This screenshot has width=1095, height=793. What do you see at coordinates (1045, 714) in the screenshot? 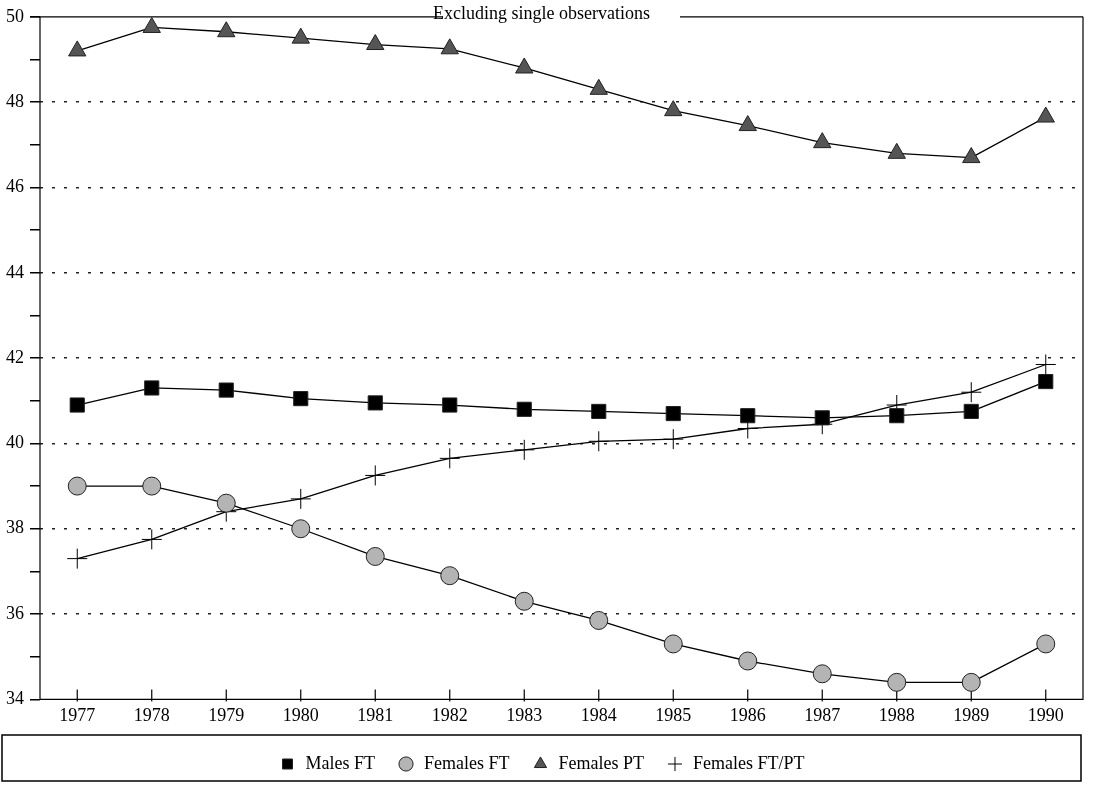
I see `x-tick-label: 1990` at bounding box center [1045, 714].